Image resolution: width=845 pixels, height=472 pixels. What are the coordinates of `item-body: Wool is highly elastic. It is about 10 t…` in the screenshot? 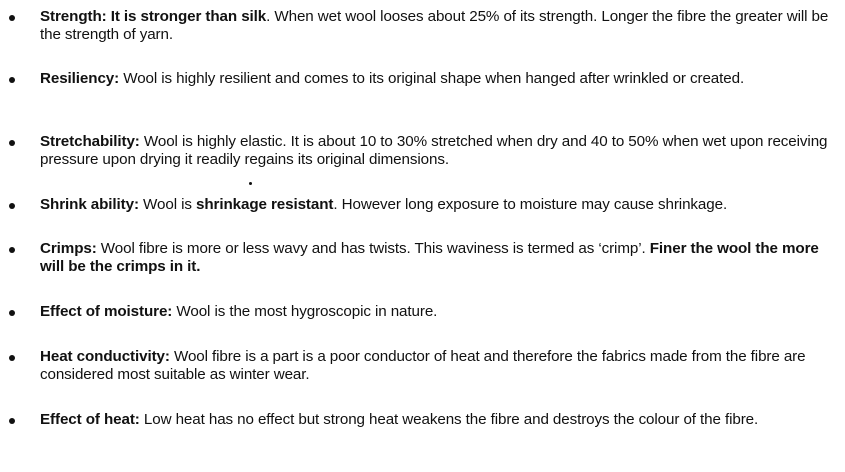 It's located at (434, 150).